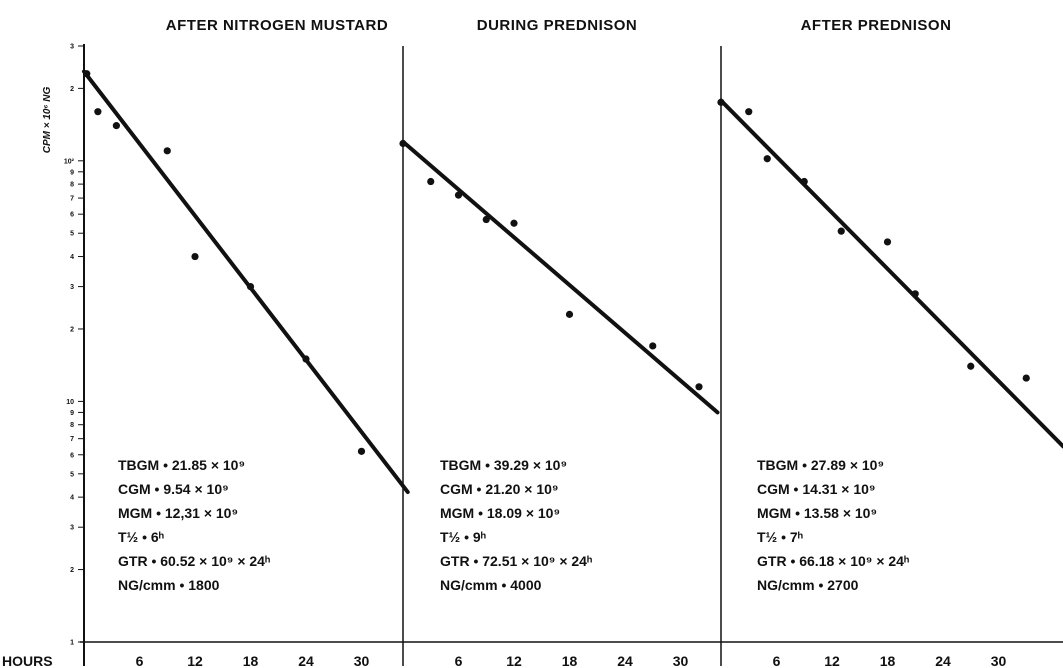 The width and height of the screenshot is (1063, 668). Describe the element at coordinates (47, 119) in the screenshot. I see `y-axis-label: CPM × 10⁶ NG` at that location.